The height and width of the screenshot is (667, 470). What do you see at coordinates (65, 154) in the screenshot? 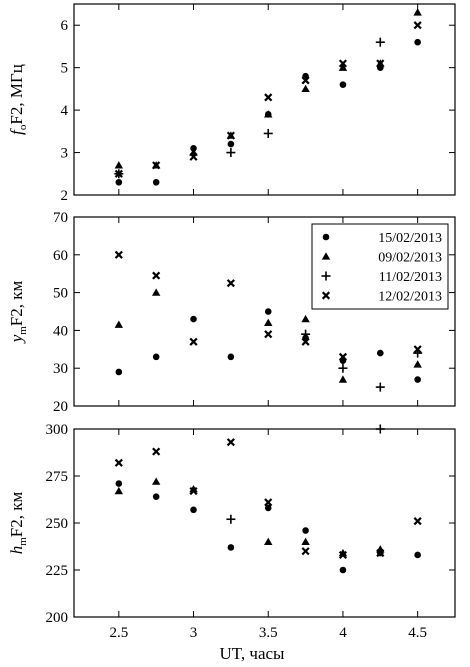
I see `y-tick-label: 3` at bounding box center [65, 154].